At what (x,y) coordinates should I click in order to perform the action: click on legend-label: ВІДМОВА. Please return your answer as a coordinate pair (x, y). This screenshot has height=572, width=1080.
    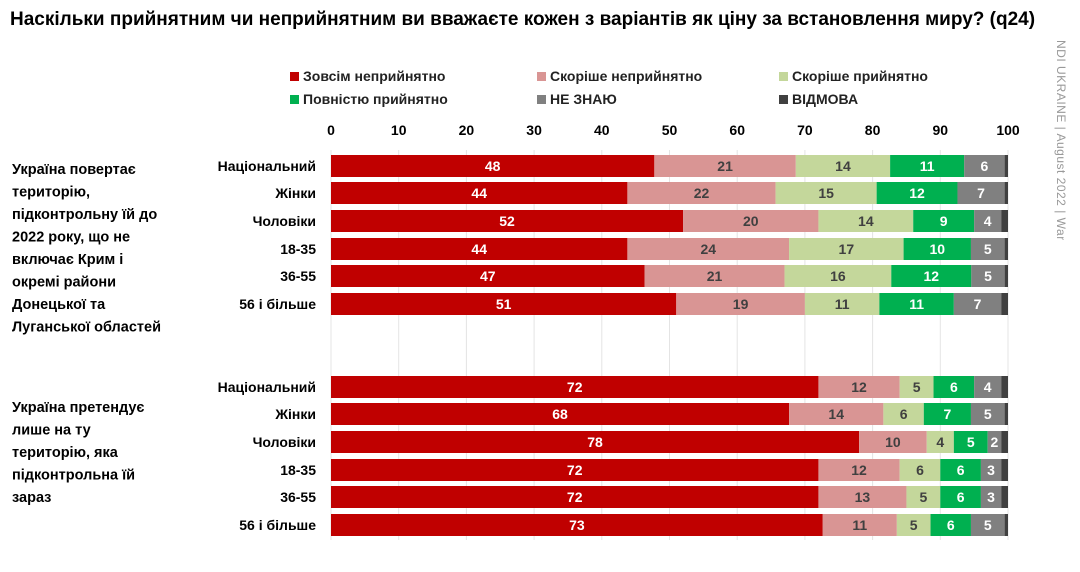
    Looking at the image, I should click on (825, 99).